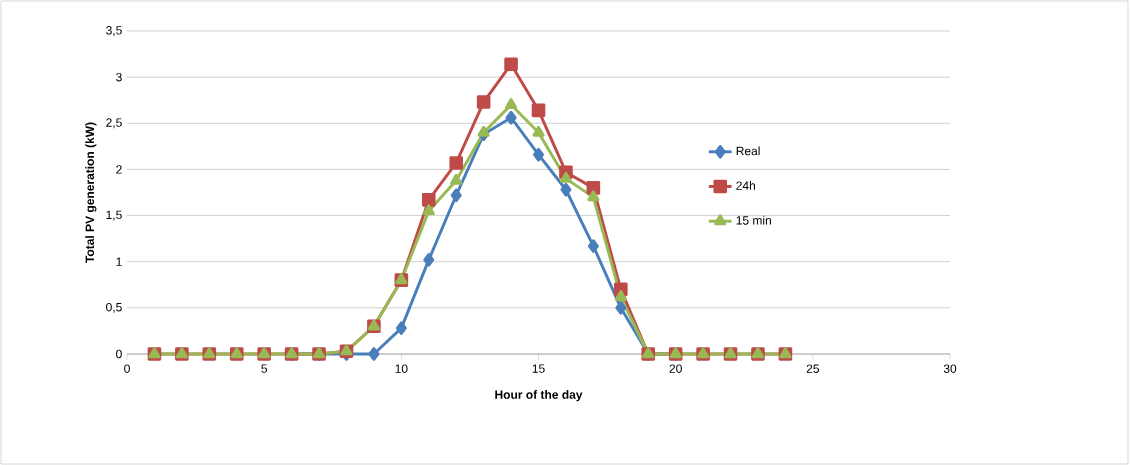 This screenshot has height=465, width=1130. What do you see at coordinates (119, 77) in the screenshot?
I see `y-tick-label: 3` at bounding box center [119, 77].